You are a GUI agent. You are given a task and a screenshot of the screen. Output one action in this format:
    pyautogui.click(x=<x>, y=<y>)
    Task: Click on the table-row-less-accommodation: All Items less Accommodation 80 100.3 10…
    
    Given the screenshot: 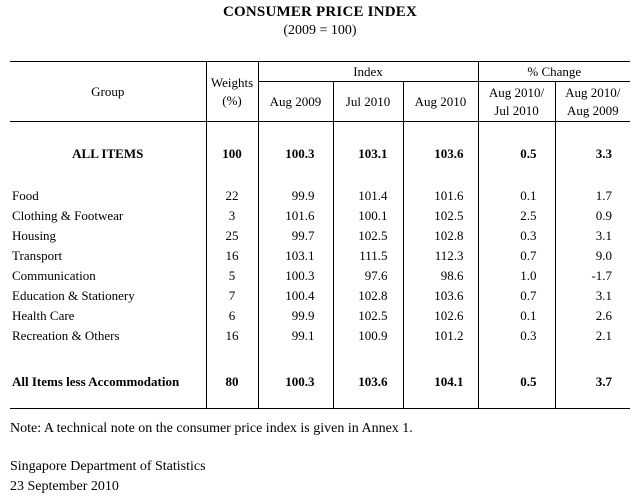 What is the action you would take?
    pyautogui.click(x=320, y=377)
    